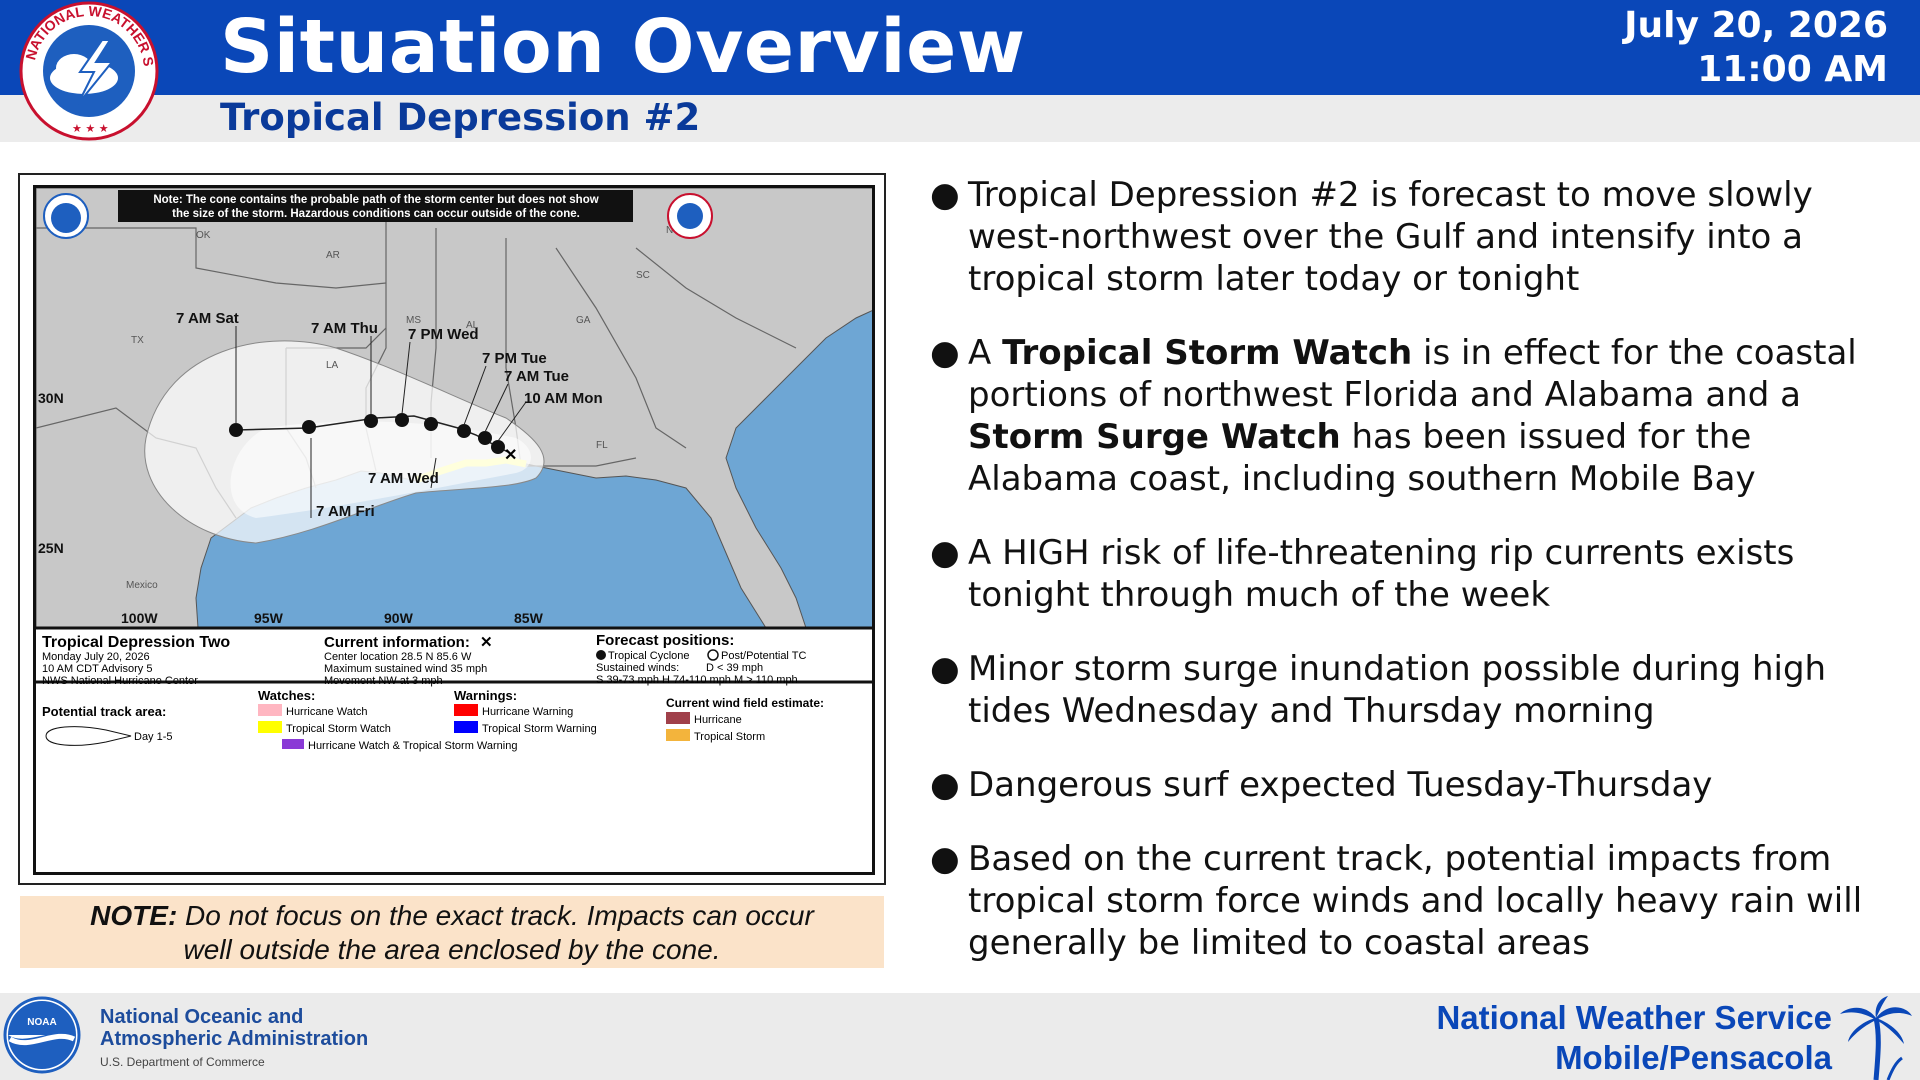  I want to click on legend-forecast-line: S 39-73 mph H 74-110 mph M > 110 mph, so click(697, 680).